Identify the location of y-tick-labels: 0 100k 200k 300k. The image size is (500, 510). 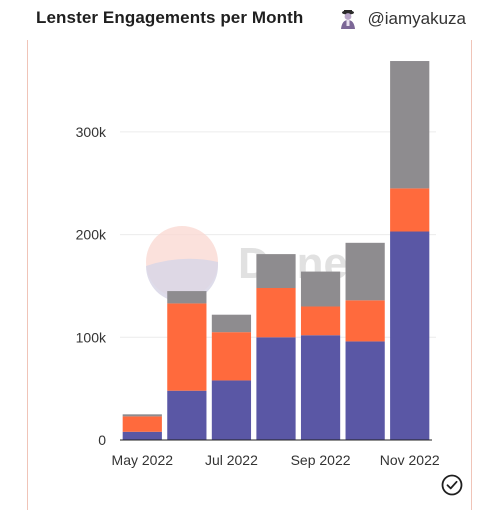
(91, 286).